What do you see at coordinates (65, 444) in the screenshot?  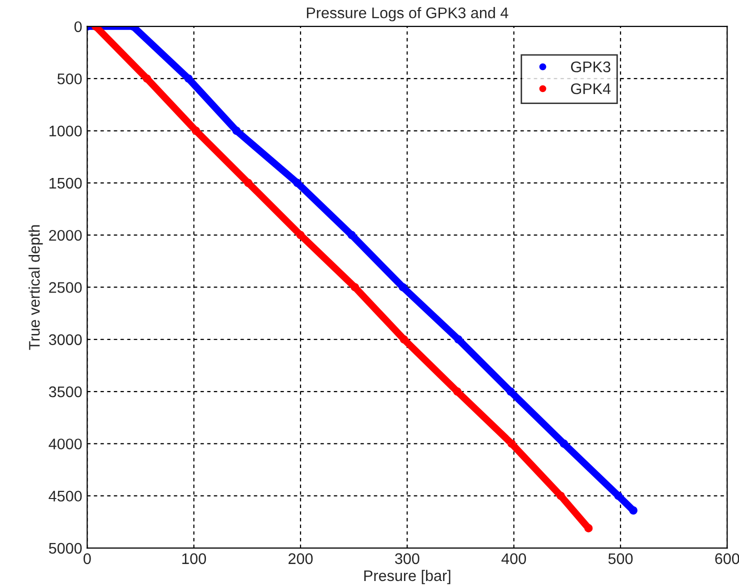 I see `y-tick-label: 4000` at bounding box center [65, 444].